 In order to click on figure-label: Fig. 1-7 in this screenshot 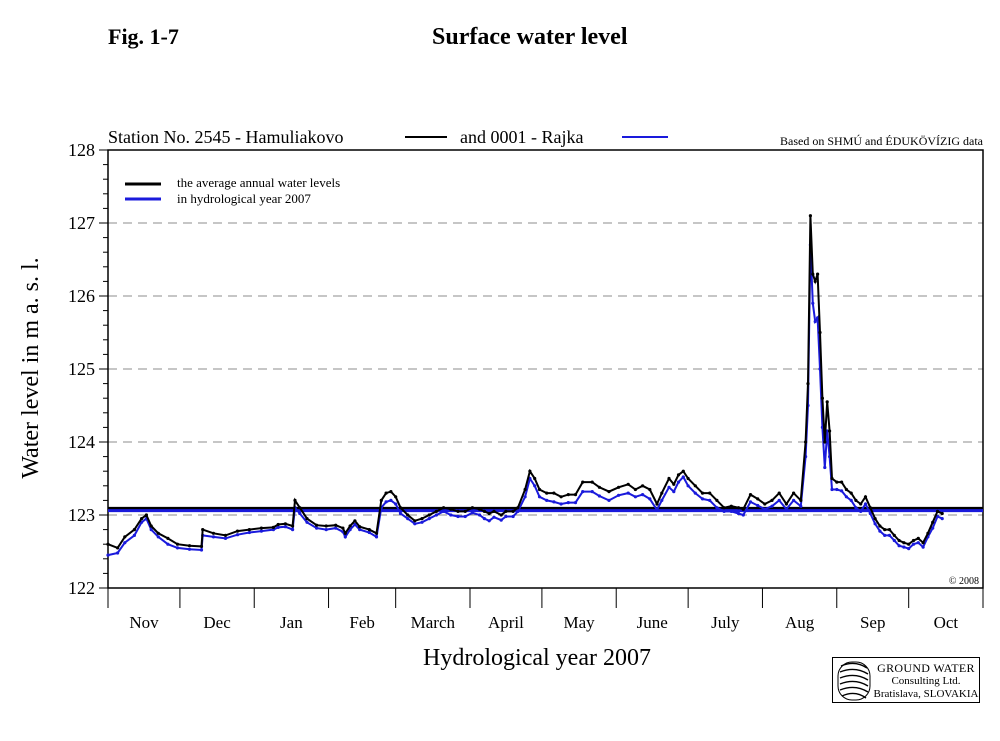, I will do `click(143, 36)`.